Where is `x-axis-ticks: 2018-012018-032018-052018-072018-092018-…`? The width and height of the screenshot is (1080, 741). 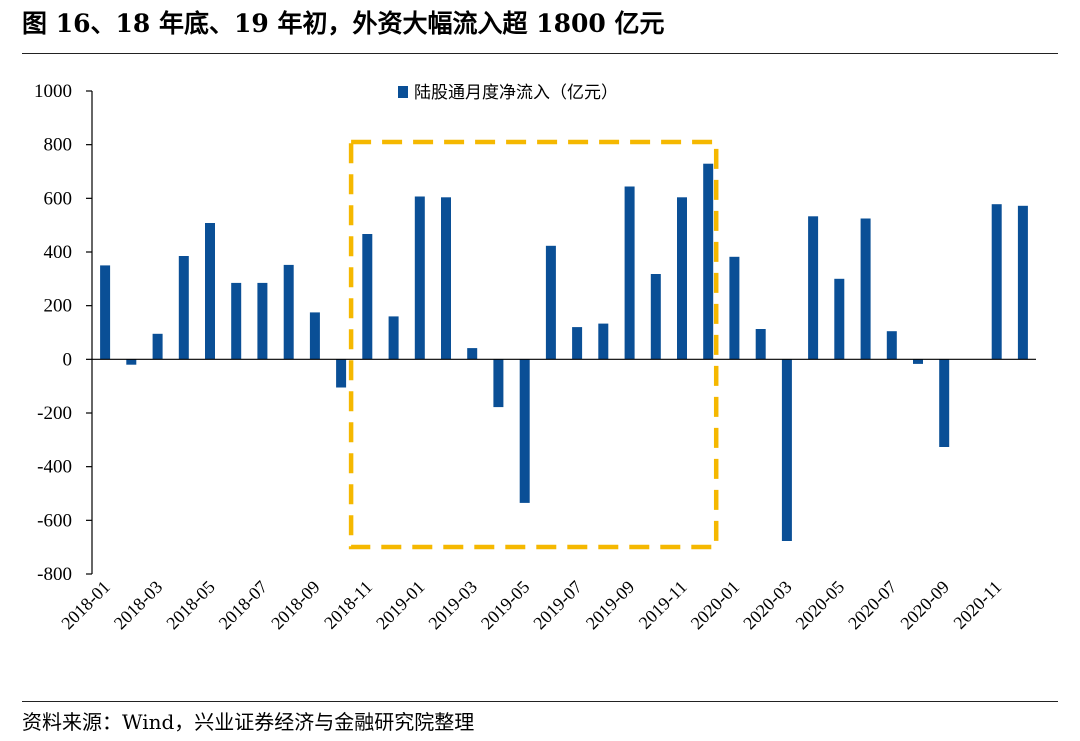 x-axis-ticks: 2018-012018-032018-052018-072018-092018-… is located at coordinates (531, 605).